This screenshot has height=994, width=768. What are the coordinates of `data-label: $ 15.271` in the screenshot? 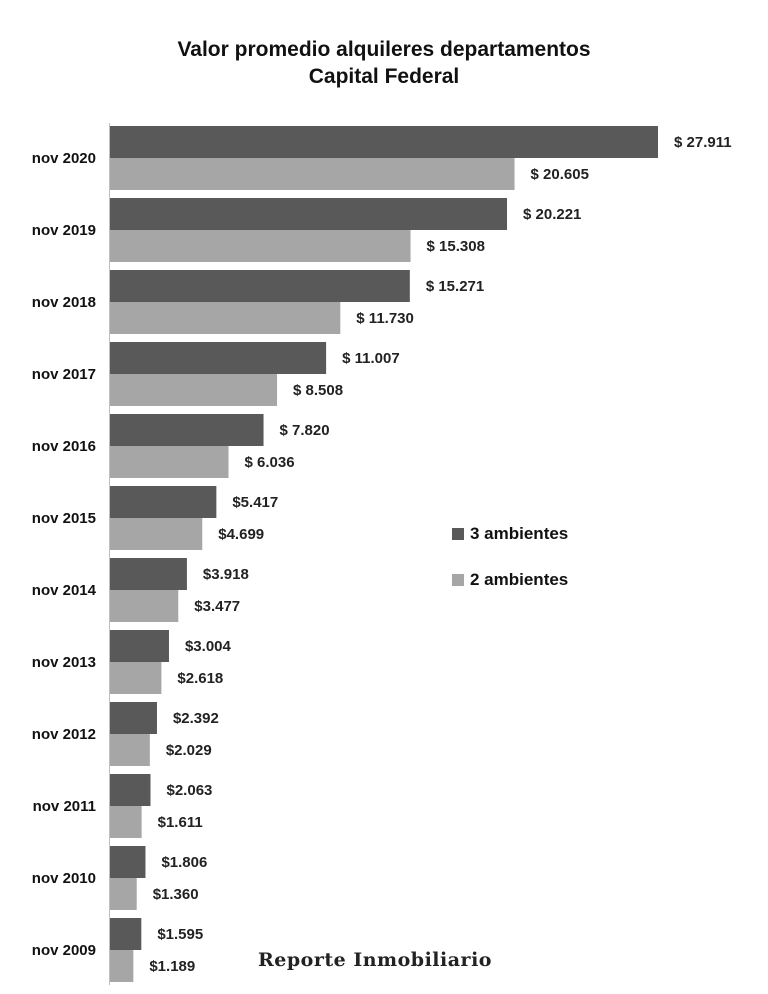 It's located at (455, 286).